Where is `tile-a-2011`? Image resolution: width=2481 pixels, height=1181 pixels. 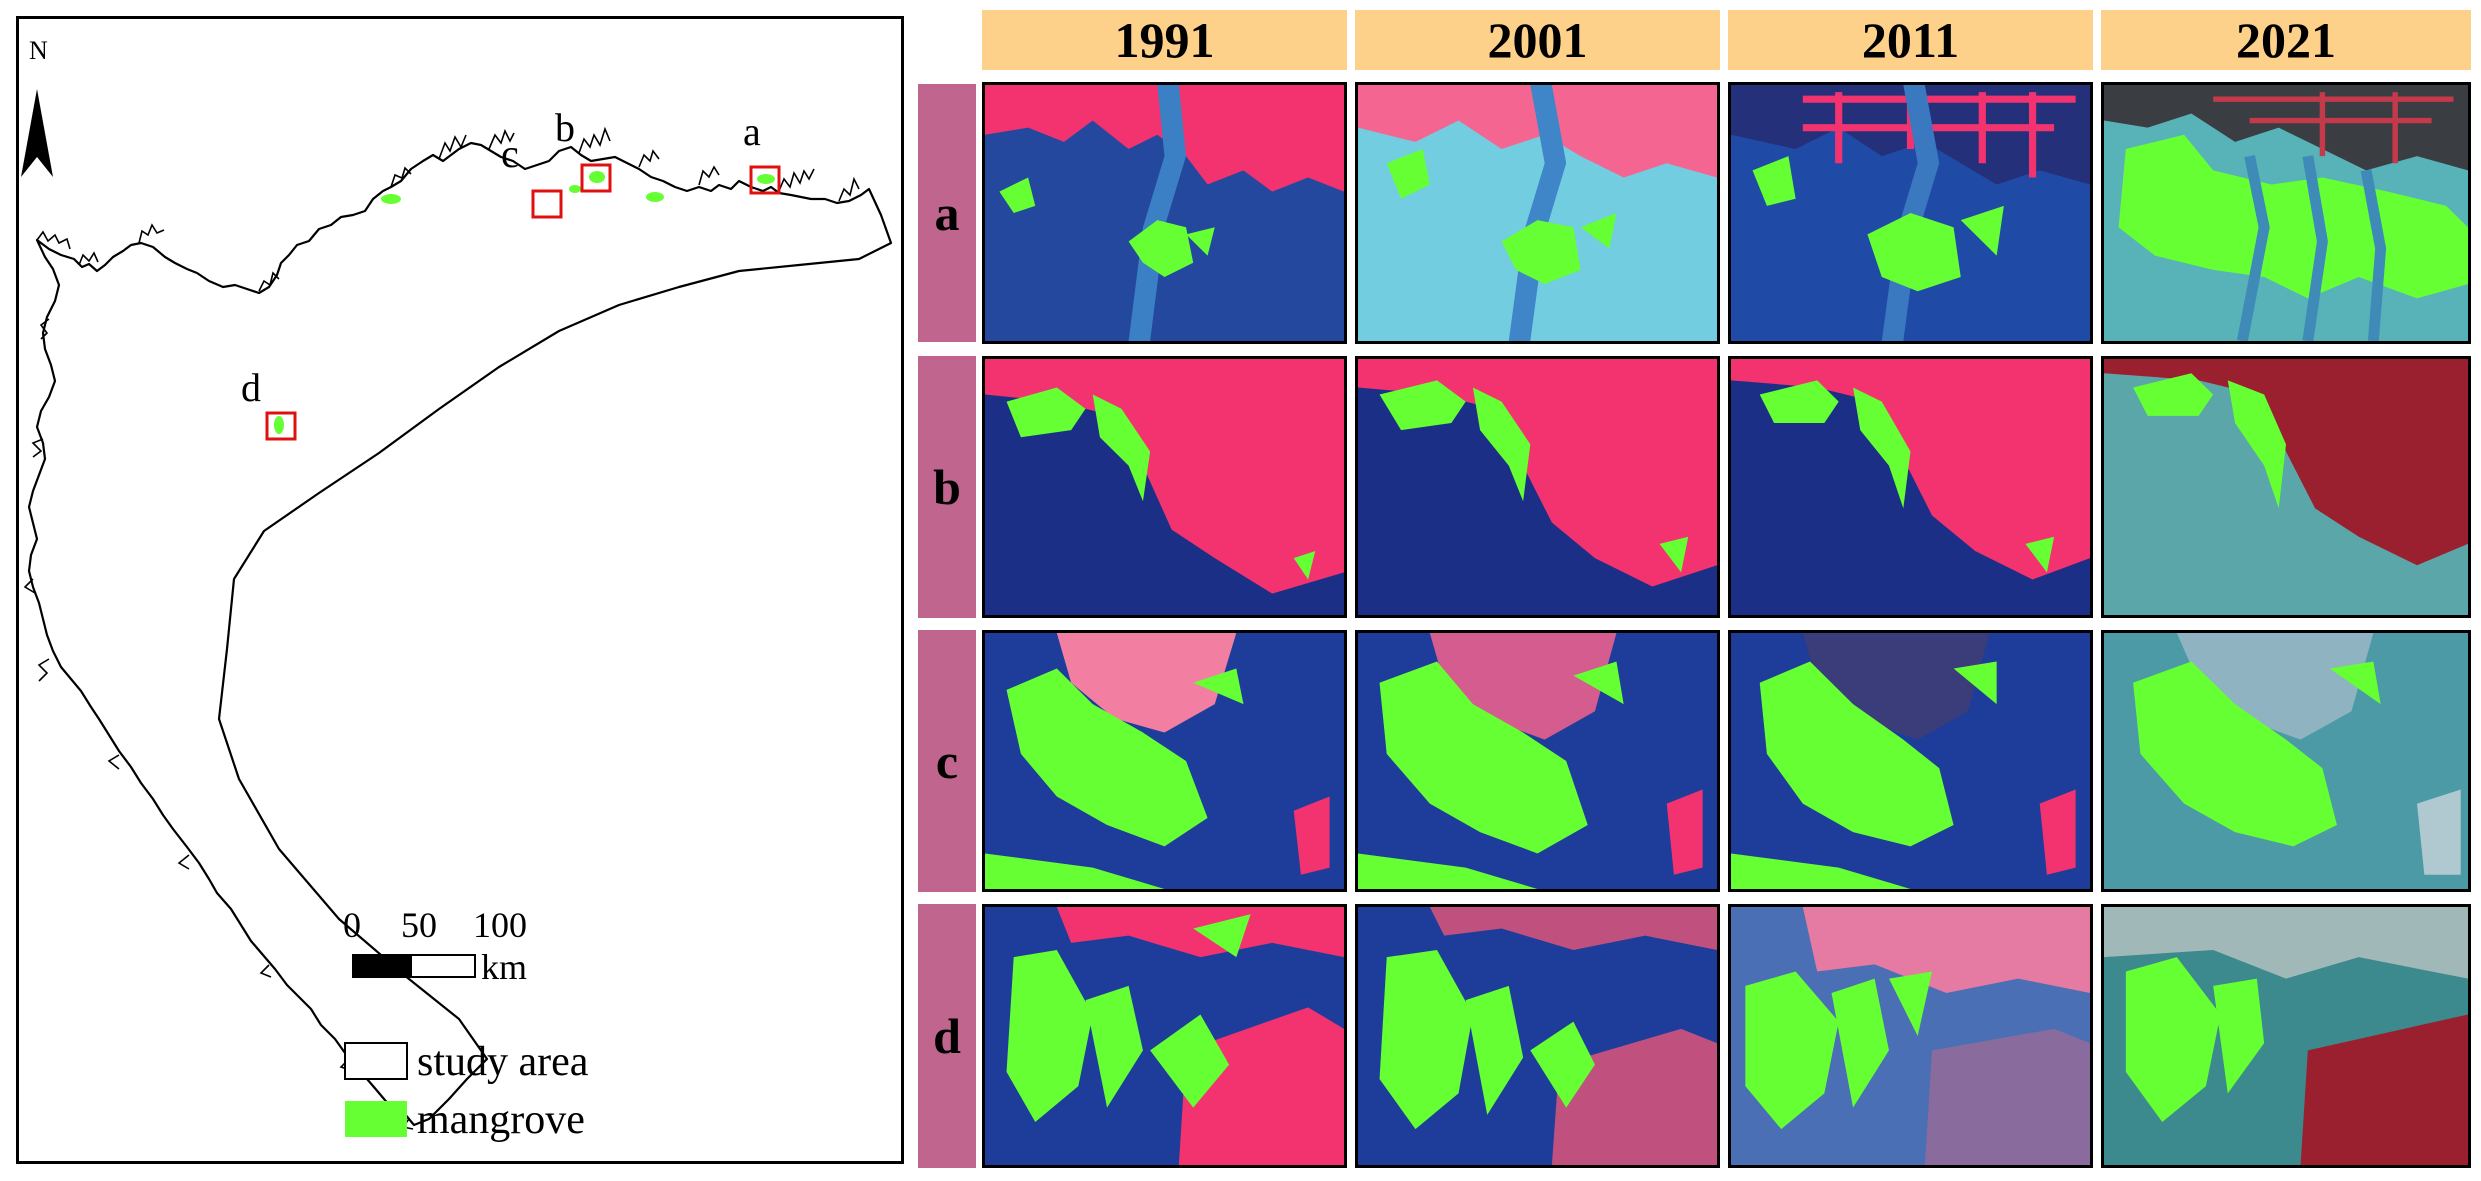 tile-a-2011 is located at coordinates (1910, 213).